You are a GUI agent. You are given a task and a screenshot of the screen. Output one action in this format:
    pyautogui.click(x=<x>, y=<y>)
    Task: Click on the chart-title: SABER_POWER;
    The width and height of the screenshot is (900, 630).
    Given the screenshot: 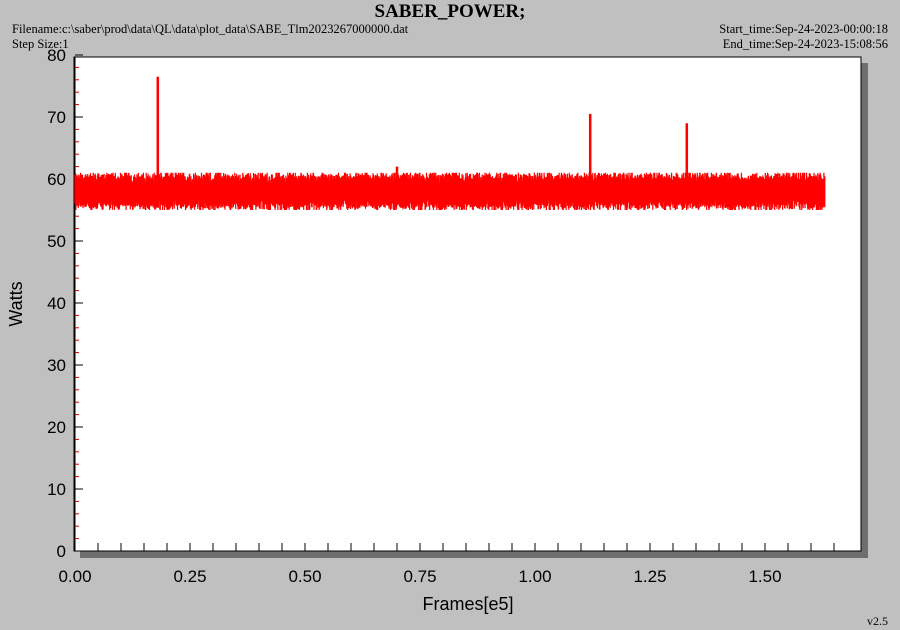 What is the action you would take?
    pyautogui.click(x=450, y=11)
    